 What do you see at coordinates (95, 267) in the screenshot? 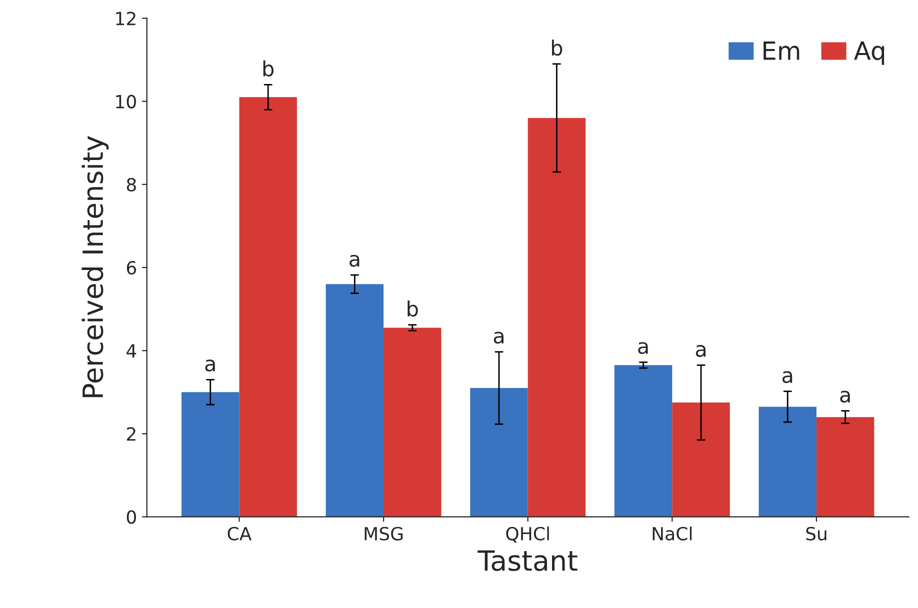
I see `y-axis-title: Perceived Intensity` at bounding box center [95, 267].